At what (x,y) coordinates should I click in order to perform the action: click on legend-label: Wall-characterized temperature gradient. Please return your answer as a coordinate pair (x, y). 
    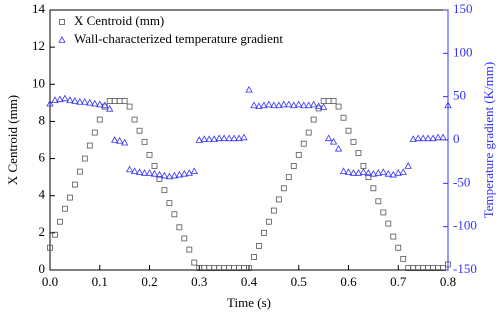
    Looking at the image, I should click on (178, 38).